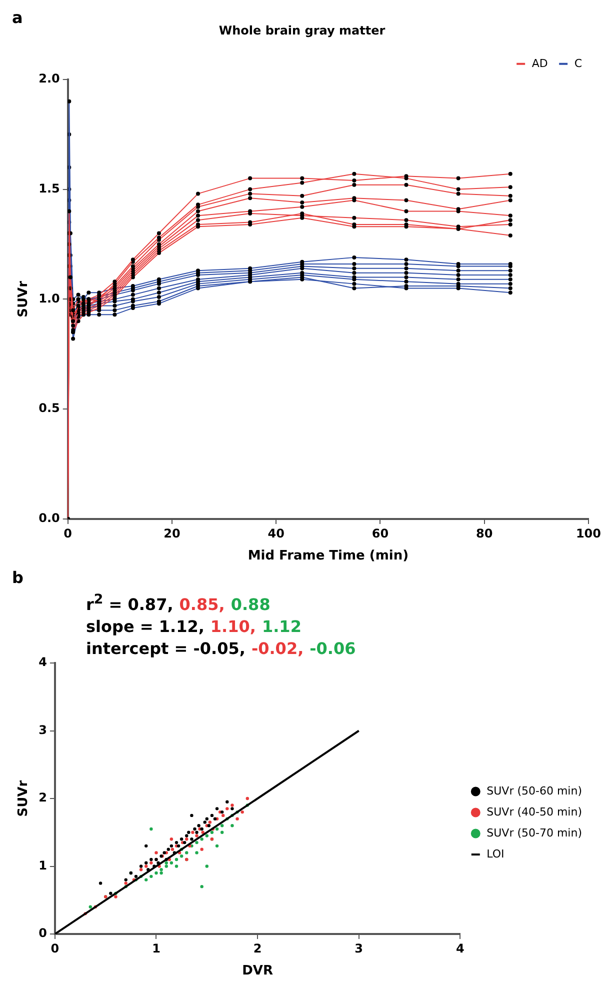  Describe the element at coordinates (302, 30) in the screenshot. I see `chart-title: Whole brain gray matter` at that location.